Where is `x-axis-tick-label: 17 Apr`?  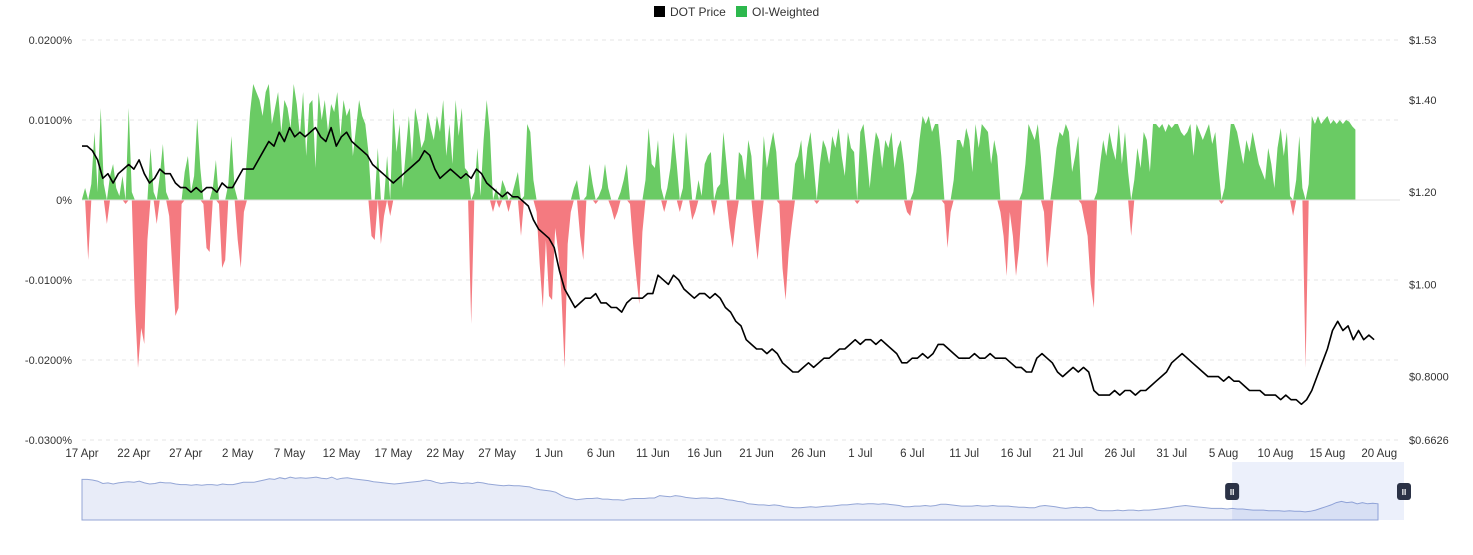
x-axis-tick-label: 17 Apr is located at coordinates (81, 454).